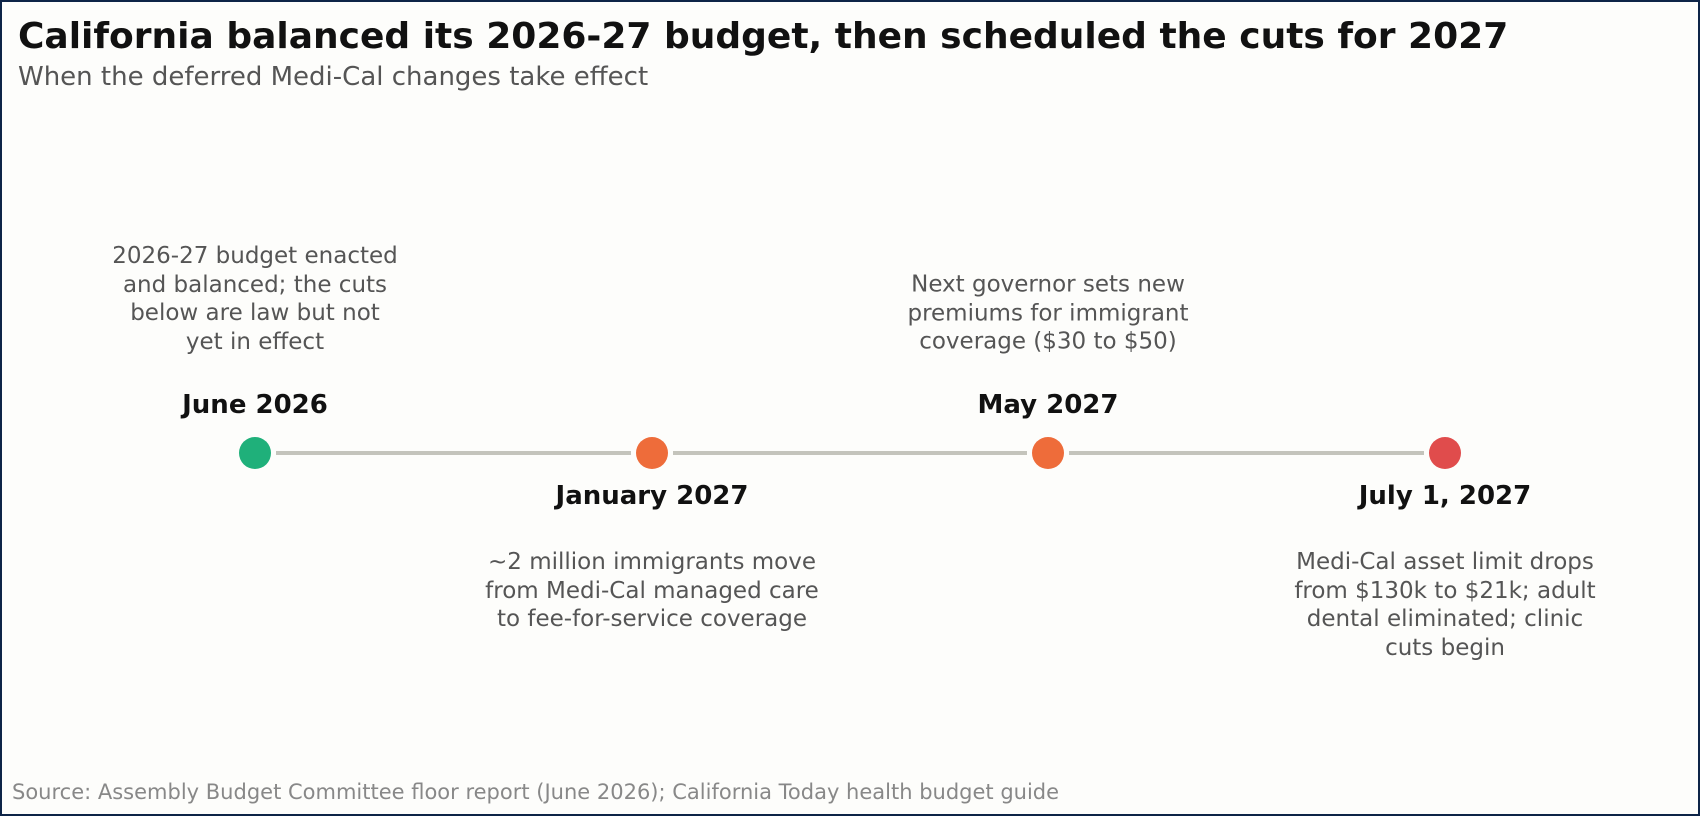 The width and height of the screenshot is (1700, 816). What do you see at coordinates (1048, 405) in the screenshot?
I see `event-date-label: May 2027` at bounding box center [1048, 405].